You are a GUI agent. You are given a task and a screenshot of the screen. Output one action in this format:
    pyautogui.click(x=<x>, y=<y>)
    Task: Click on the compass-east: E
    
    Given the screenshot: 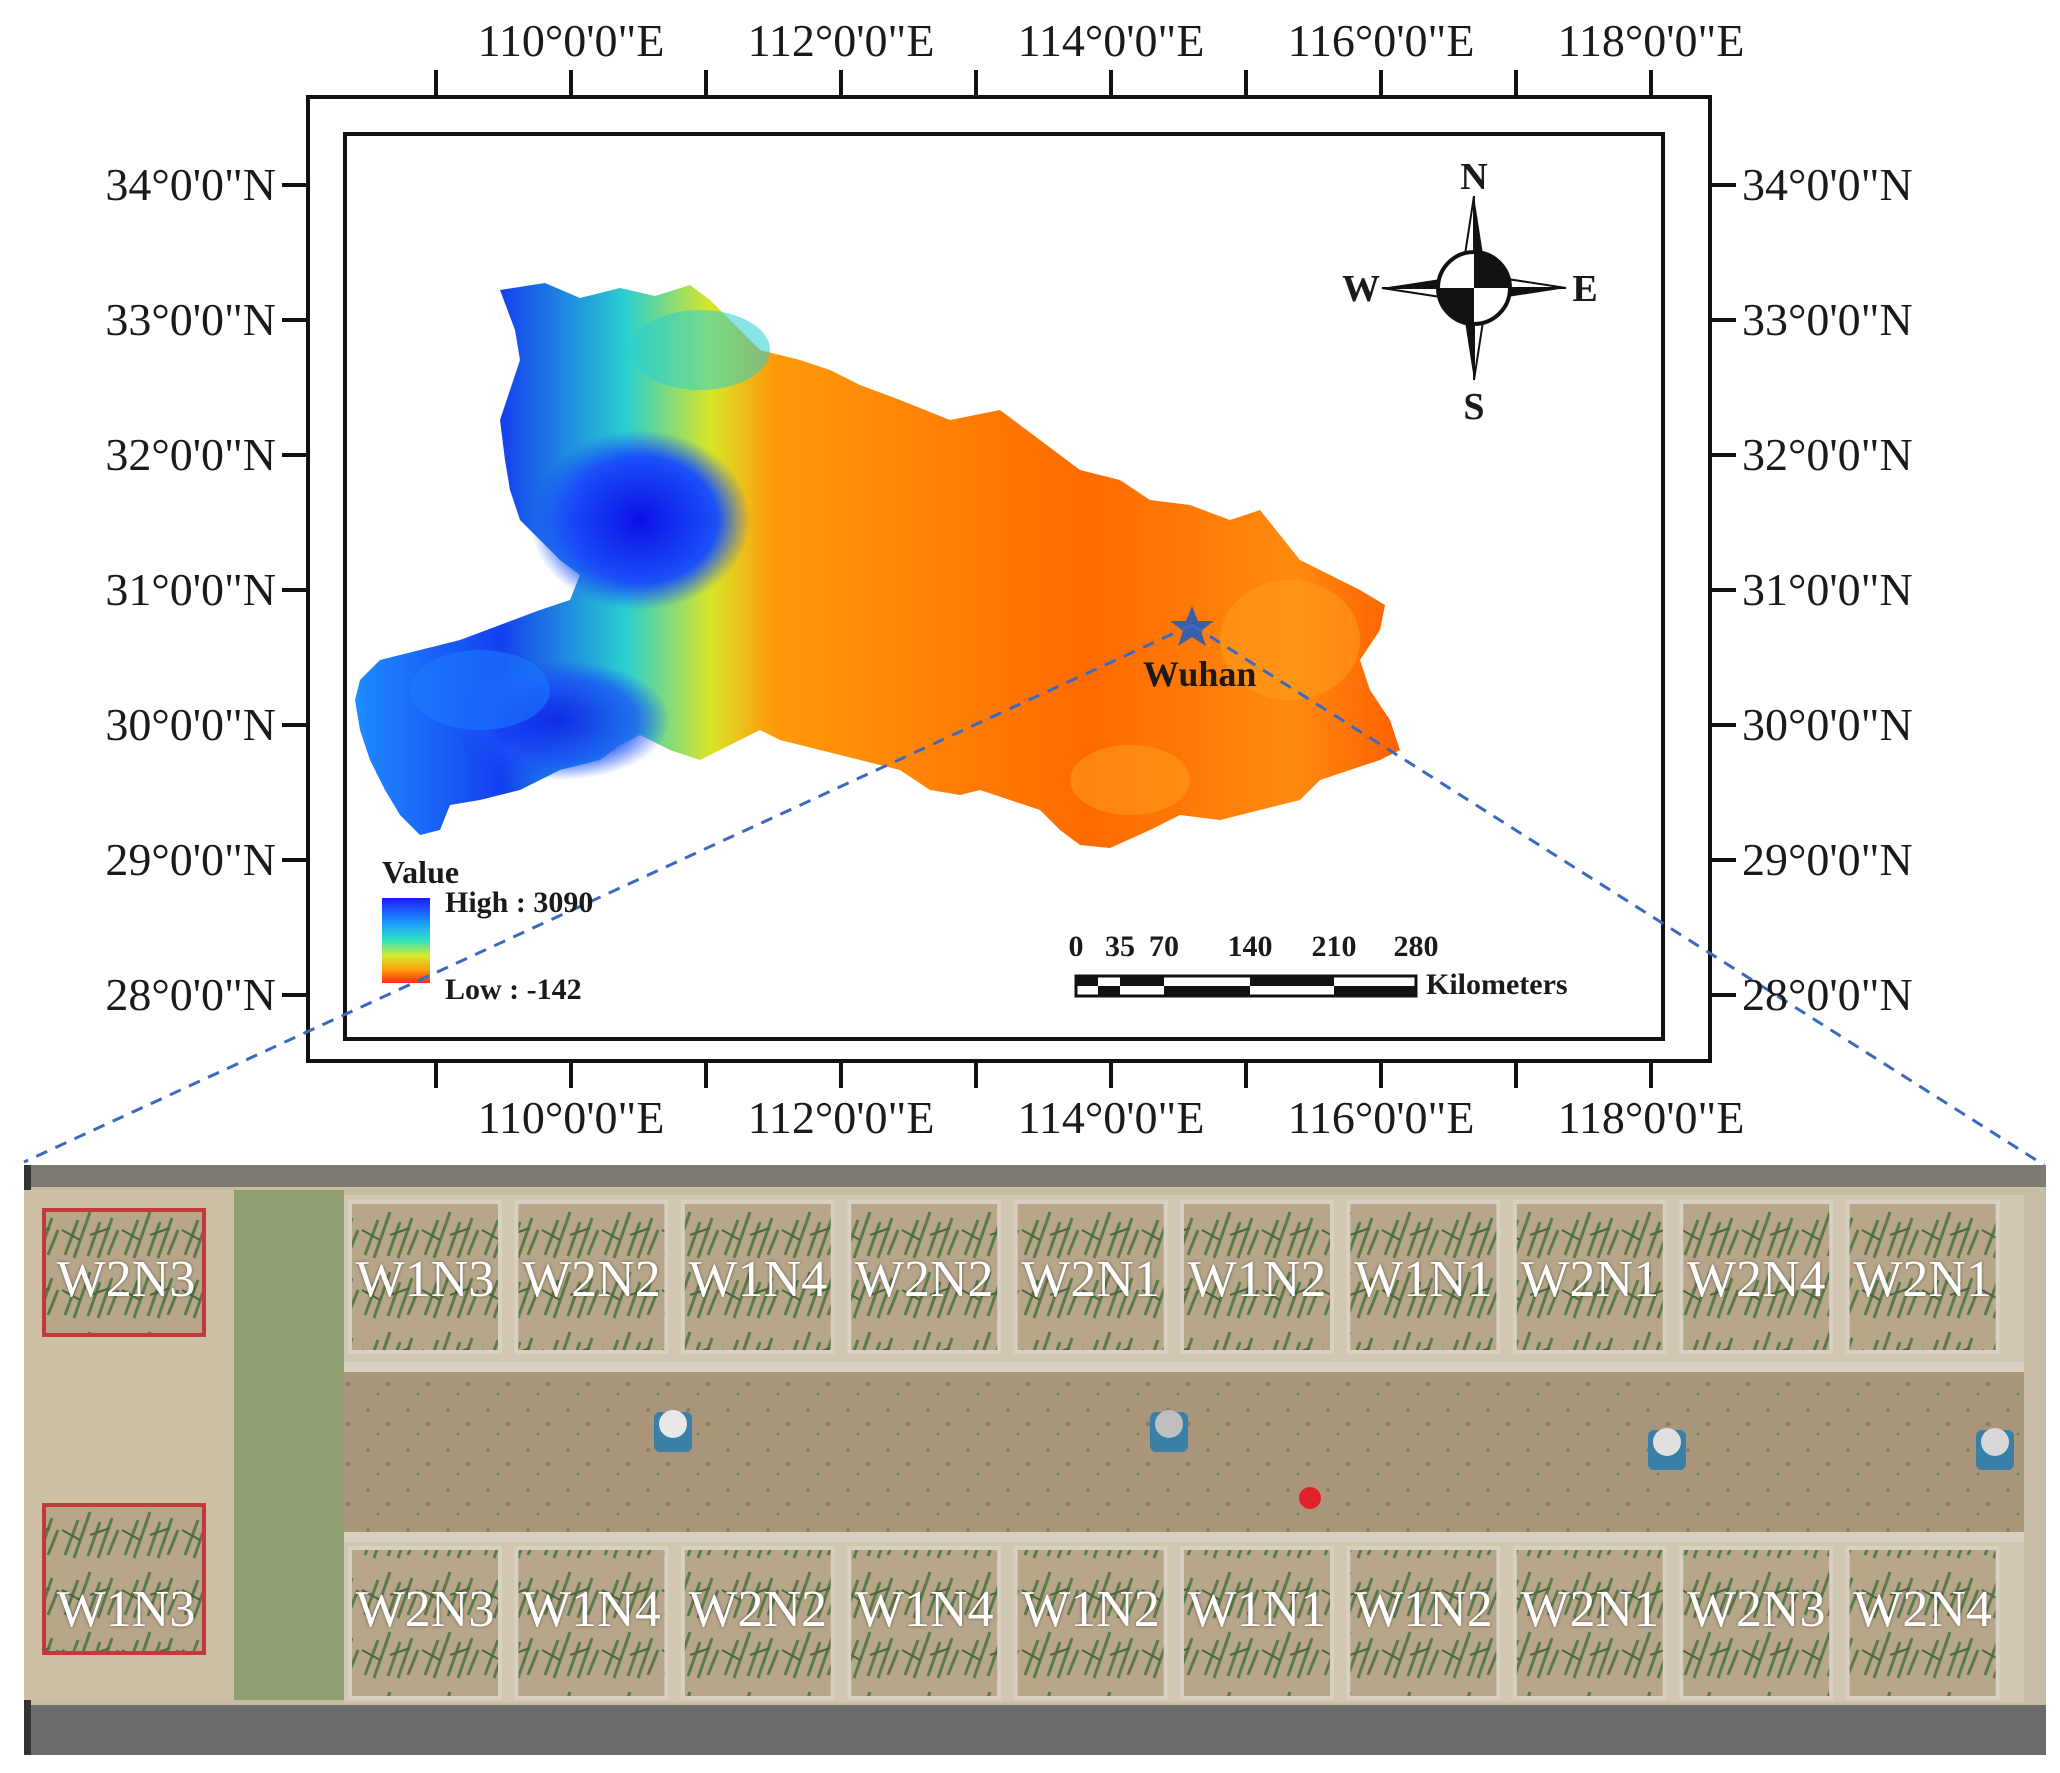 What is the action you would take?
    pyautogui.click(x=1585, y=289)
    